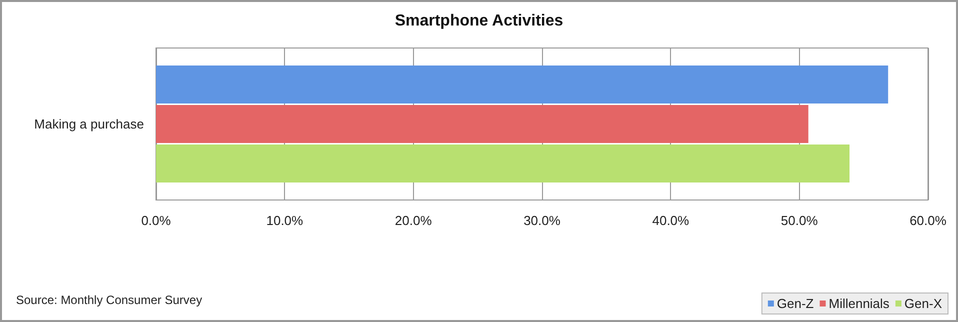  What do you see at coordinates (928, 220) in the screenshot?
I see `x-tick-label: 60.0%` at bounding box center [928, 220].